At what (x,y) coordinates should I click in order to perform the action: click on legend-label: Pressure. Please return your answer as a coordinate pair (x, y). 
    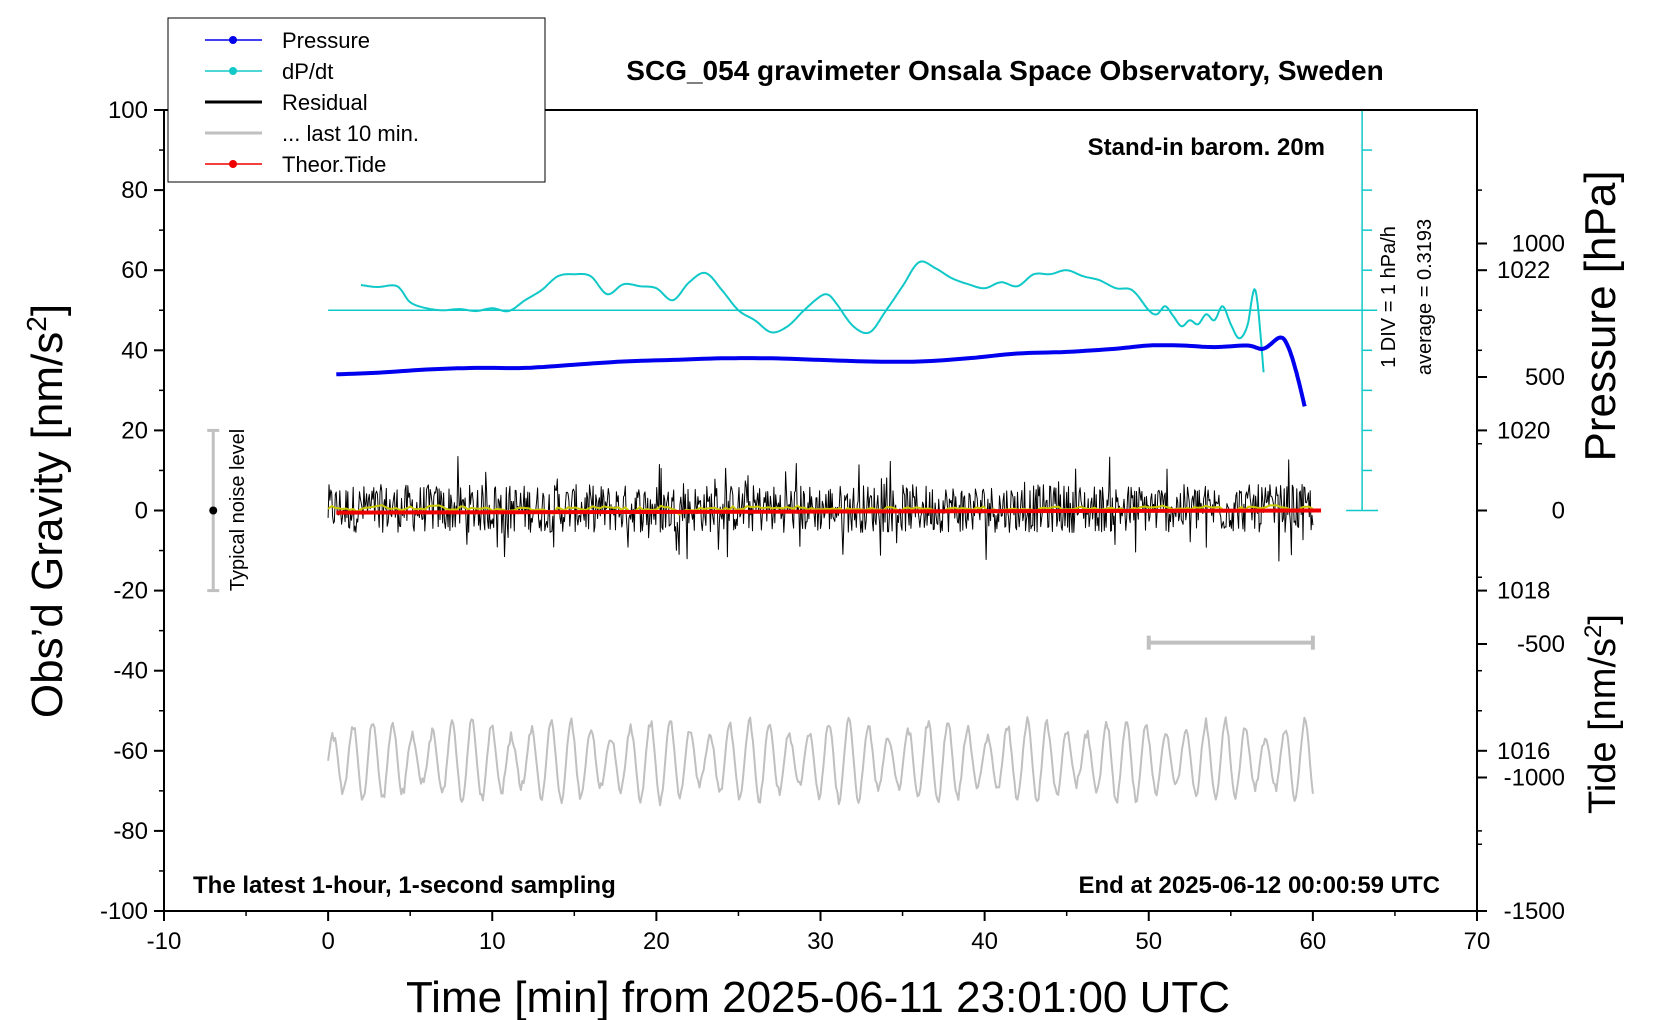
    Looking at the image, I should click on (326, 40).